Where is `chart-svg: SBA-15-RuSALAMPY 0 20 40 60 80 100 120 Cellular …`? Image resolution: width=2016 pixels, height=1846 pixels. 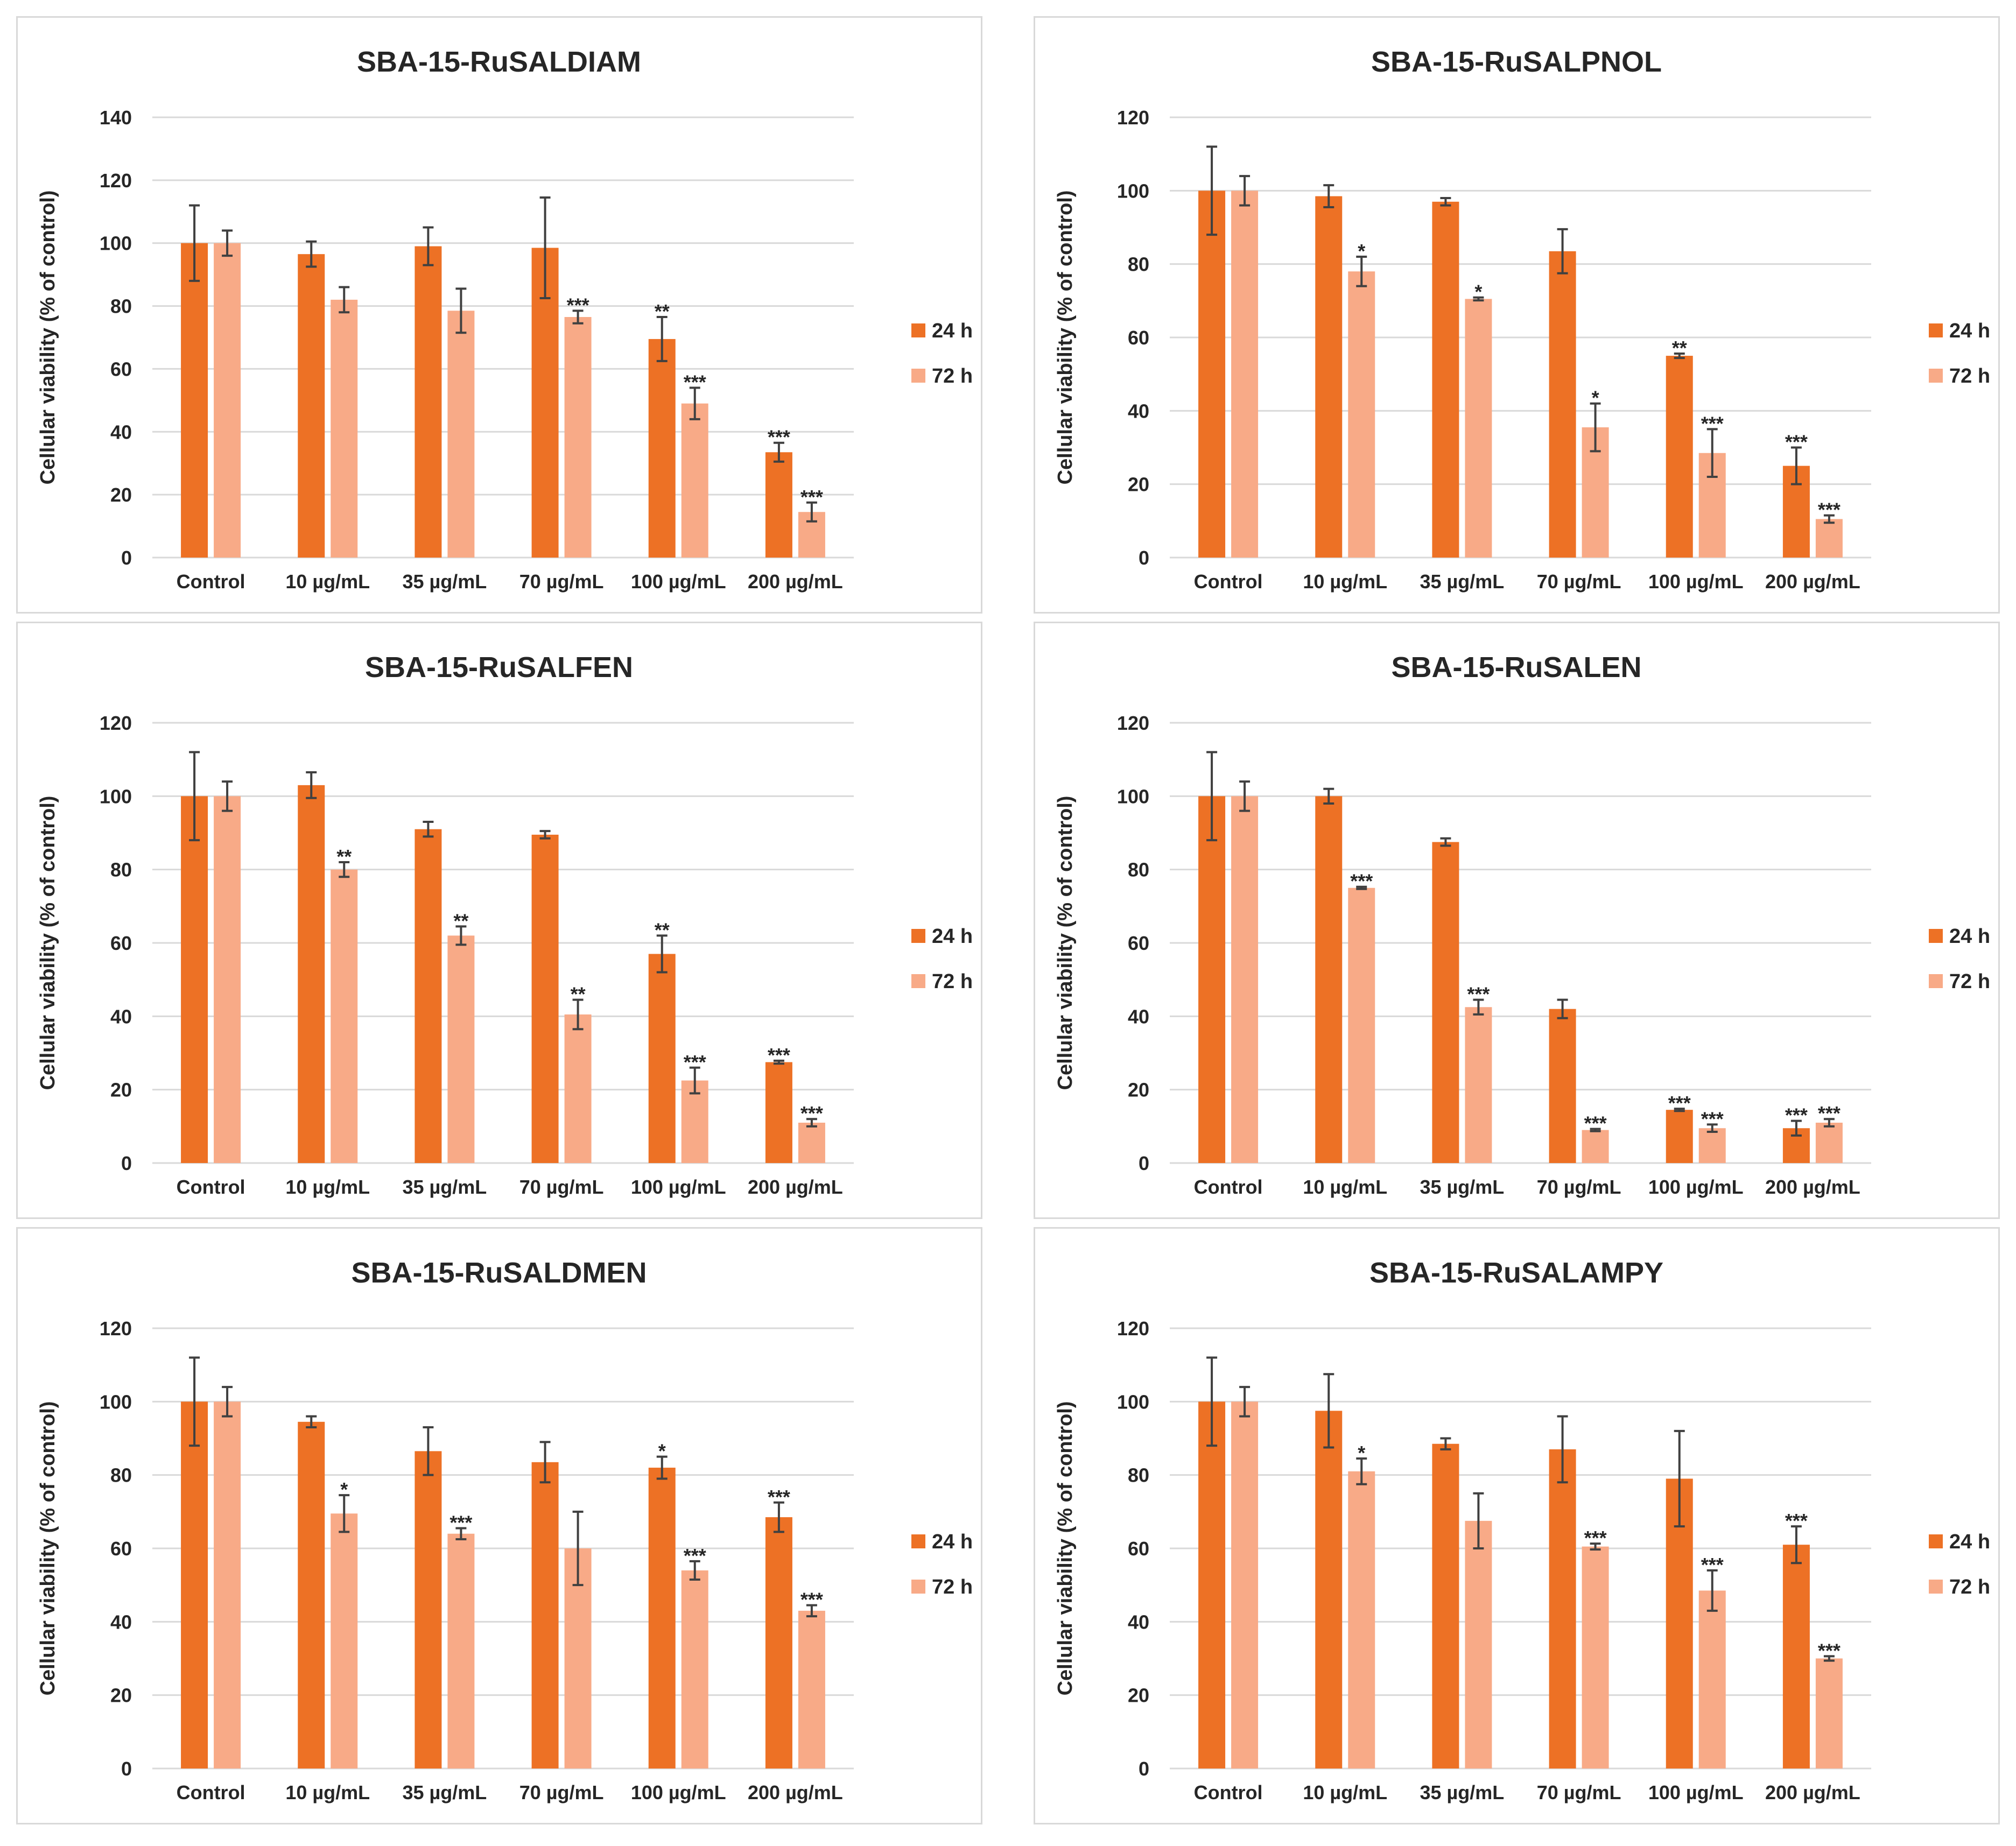 chart-svg: SBA-15-RuSALAMPY 0 20 40 60 80 100 120 Cellular … is located at coordinates (1522, 1530).